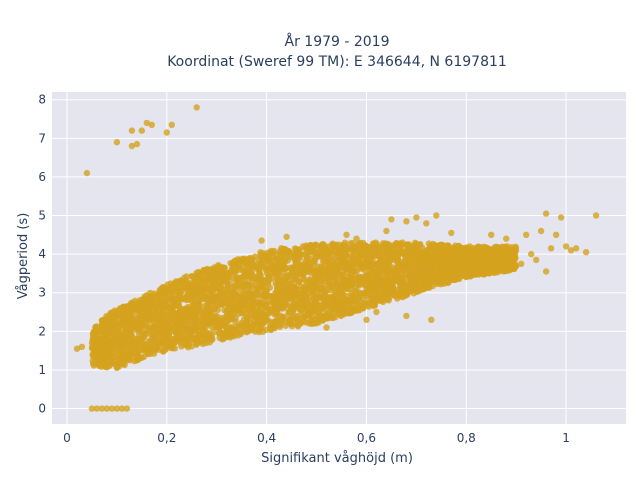  What do you see at coordinates (337, 41) in the screenshot?
I see `chart-title-line1: År 1979 - 2019` at bounding box center [337, 41].